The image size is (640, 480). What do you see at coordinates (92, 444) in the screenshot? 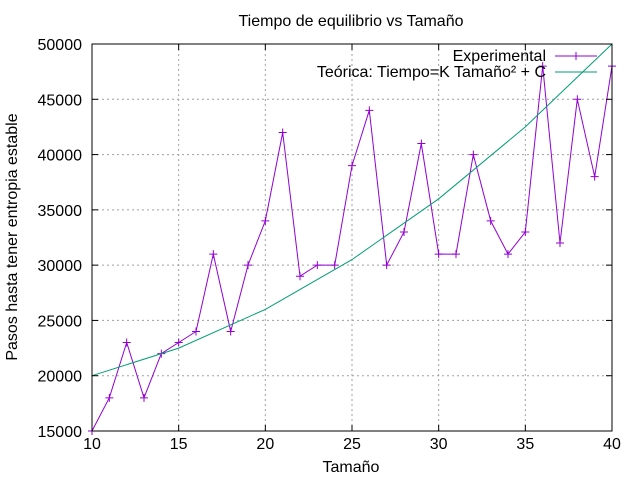
I see `x-tick-label: 10` at bounding box center [92, 444].